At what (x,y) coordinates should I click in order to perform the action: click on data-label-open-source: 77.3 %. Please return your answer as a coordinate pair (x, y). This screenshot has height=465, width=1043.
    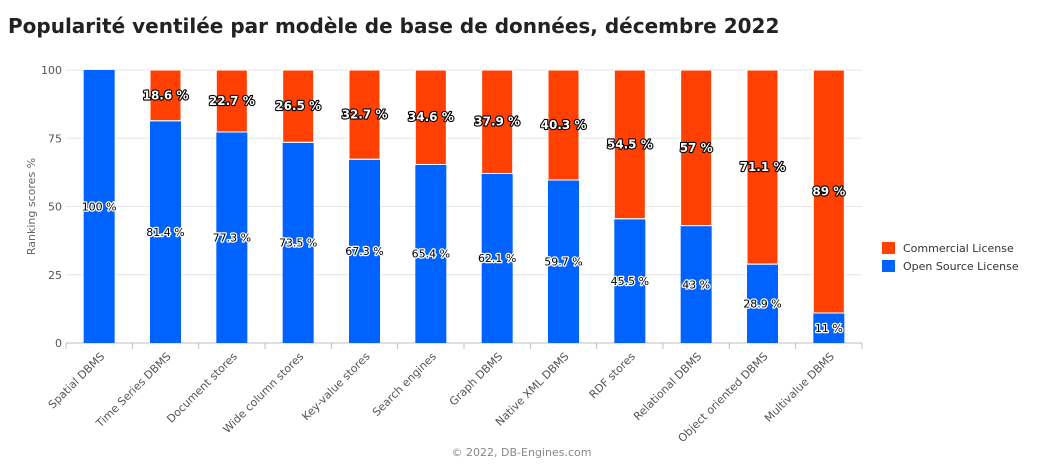
    Looking at the image, I should click on (232, 237).